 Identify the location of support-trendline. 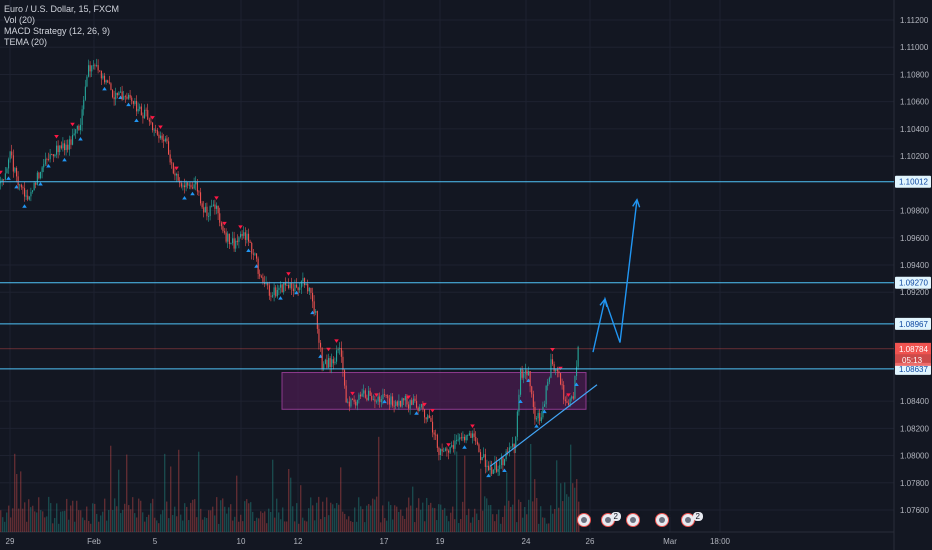
(543, 425).